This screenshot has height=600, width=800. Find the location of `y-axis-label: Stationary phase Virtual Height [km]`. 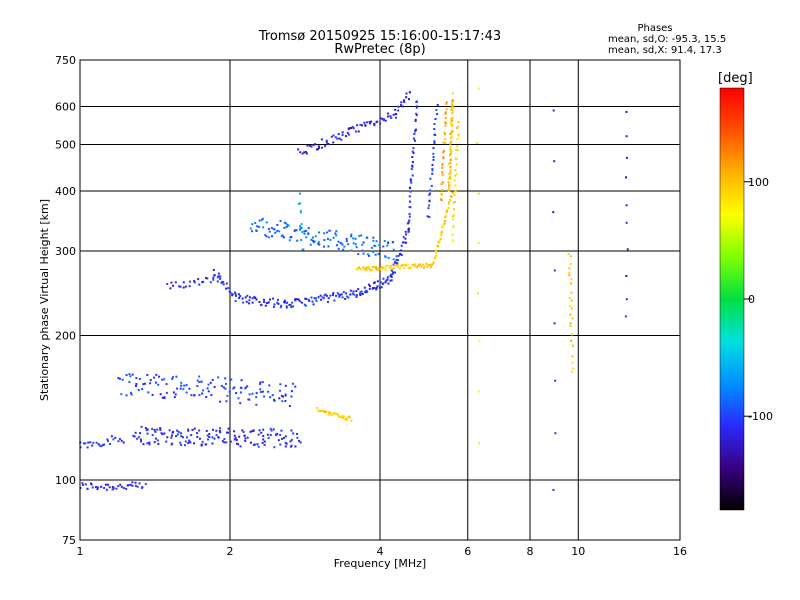

y-axis-label: Stationary phase Virtual Height [km] is located at coordinates (44, 300).